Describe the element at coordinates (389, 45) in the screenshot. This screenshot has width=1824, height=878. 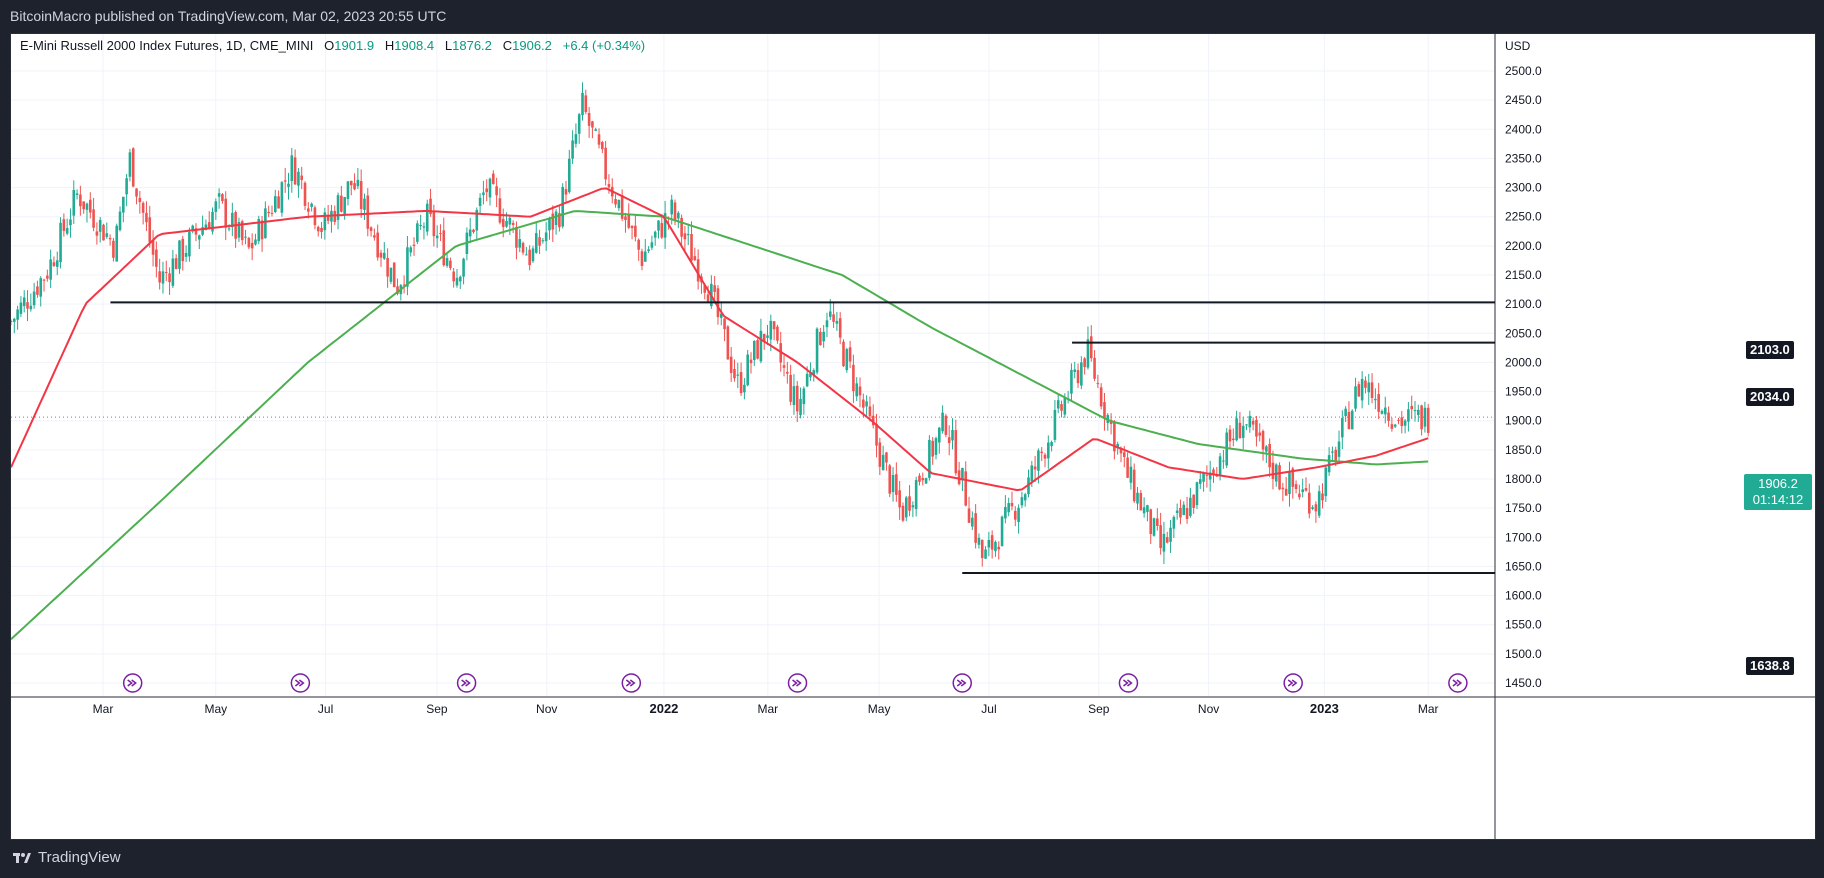
I see `high-label: H` at that location.